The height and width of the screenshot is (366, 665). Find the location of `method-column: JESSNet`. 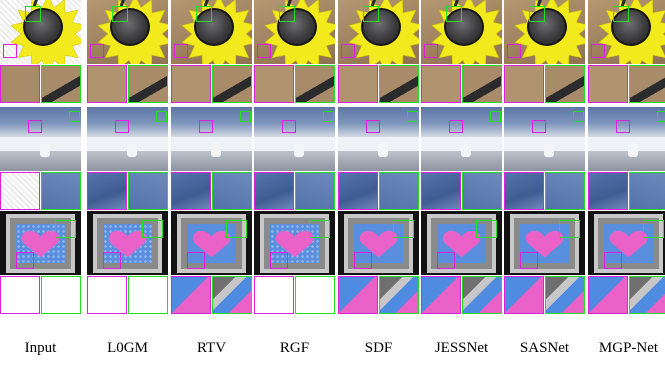

method-column: JESSNet is located at coordinates (461, 183).